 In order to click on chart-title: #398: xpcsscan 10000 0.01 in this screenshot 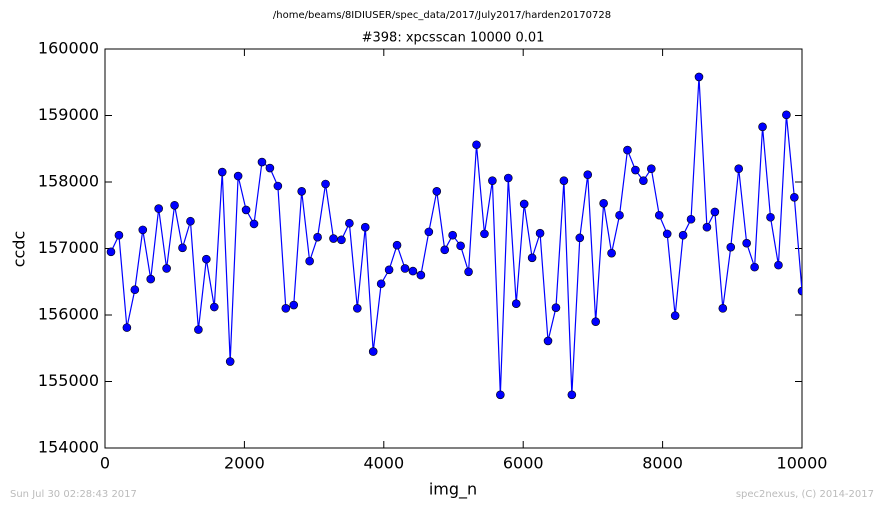, I will do `click(453, 38)`.